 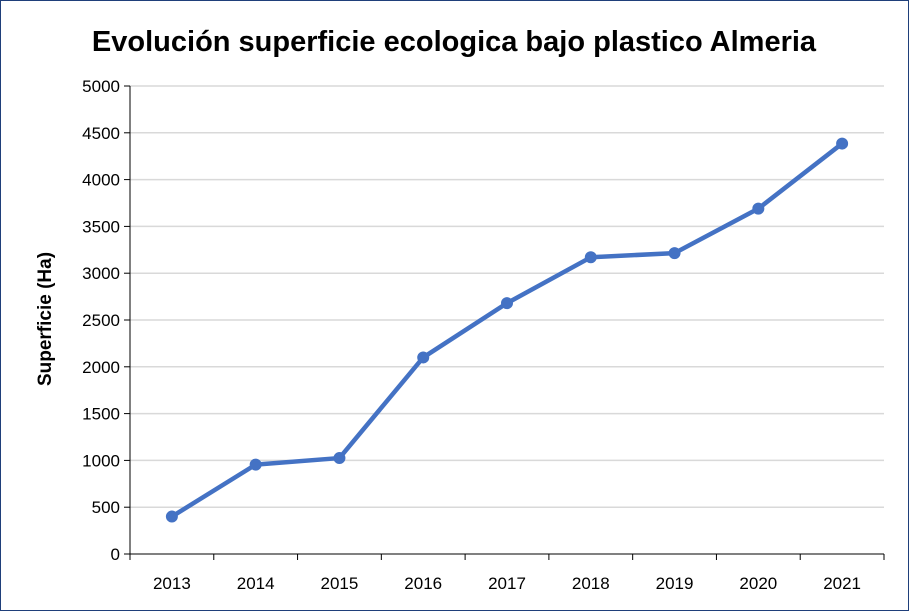 I want to click on data-point-2018, so click(x=590, y=257).